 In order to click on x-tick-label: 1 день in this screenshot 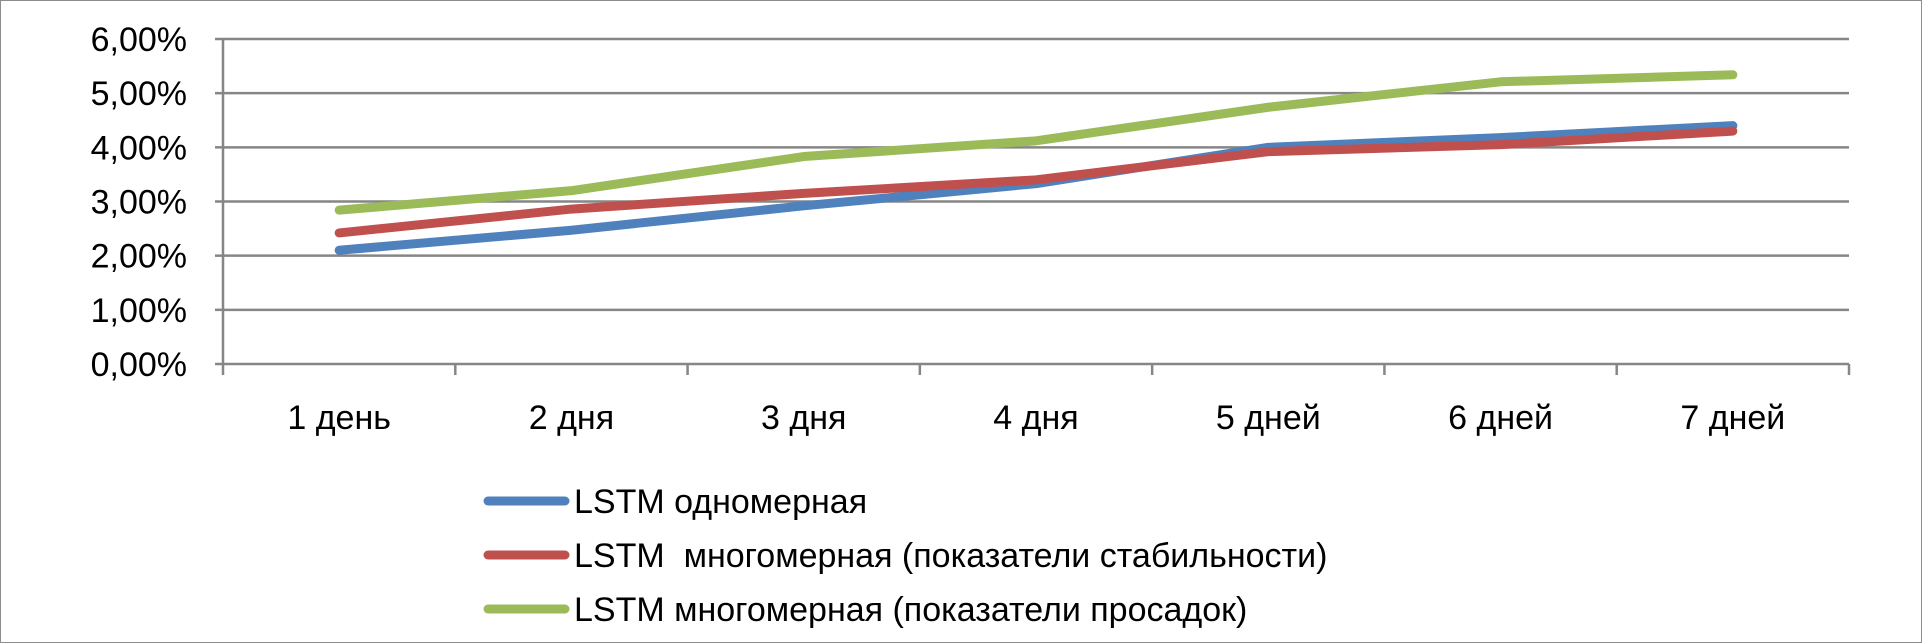, I will do `click(339, 418)`.